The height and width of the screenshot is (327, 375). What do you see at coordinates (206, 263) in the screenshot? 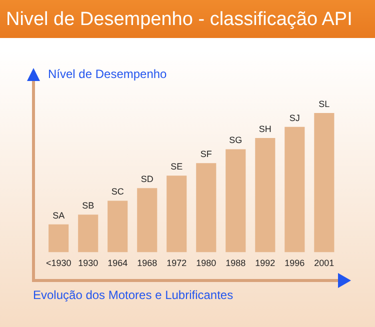
I see `x-tick-label: 1980` at bounding box center [206, 263].